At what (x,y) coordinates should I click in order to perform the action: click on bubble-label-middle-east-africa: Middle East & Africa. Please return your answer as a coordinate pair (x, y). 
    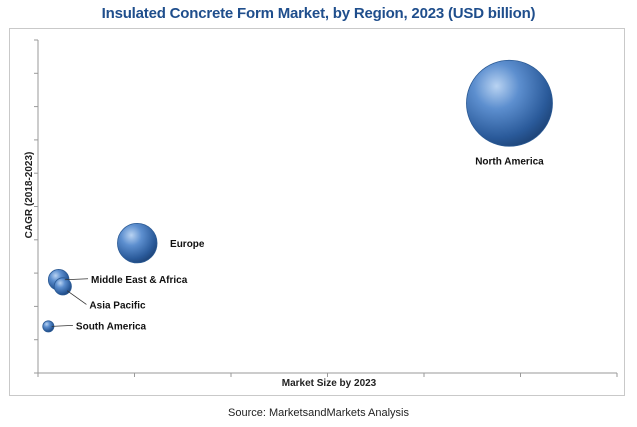
    Looking at the image, I should click on (139, 280).